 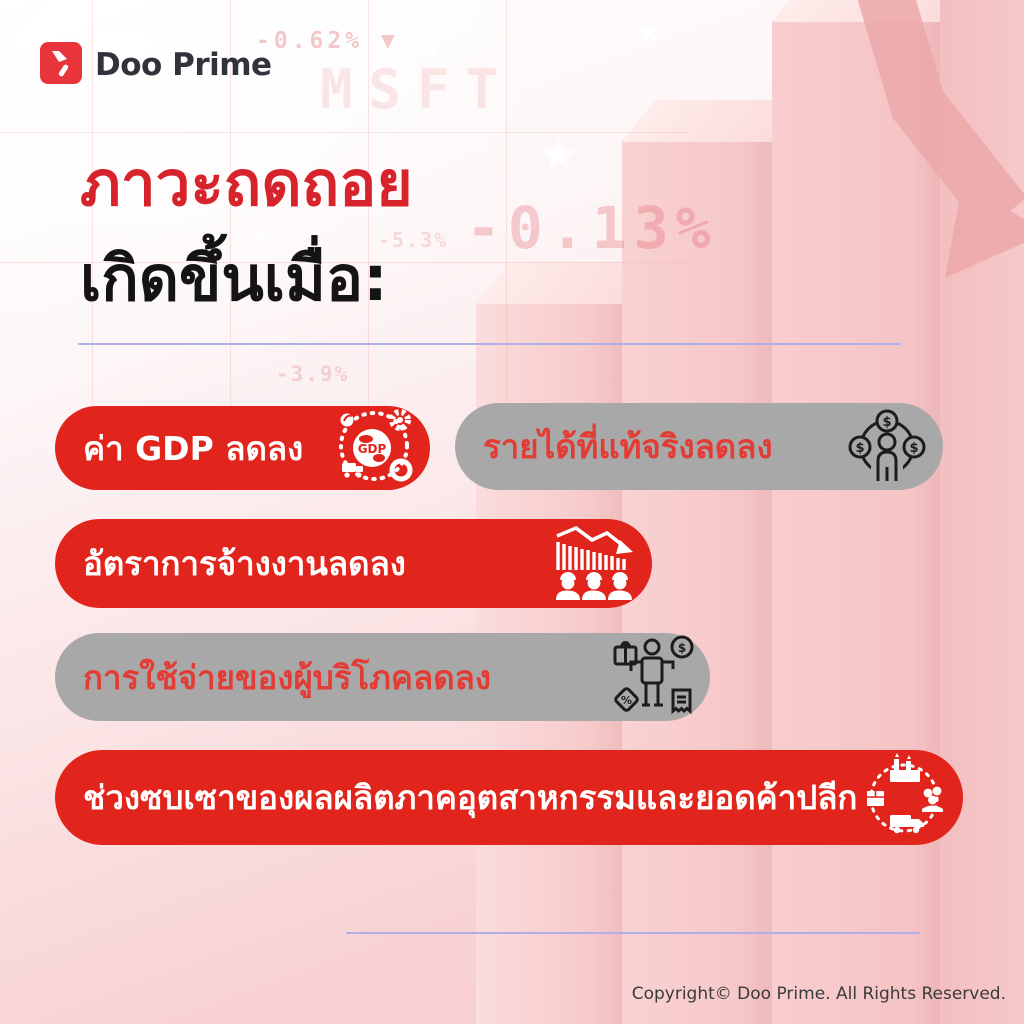 What do you see at coordinates (183, 65) in the screenshot?
I see `brand-name: Doo Prime` at bounding box center [183, 65].